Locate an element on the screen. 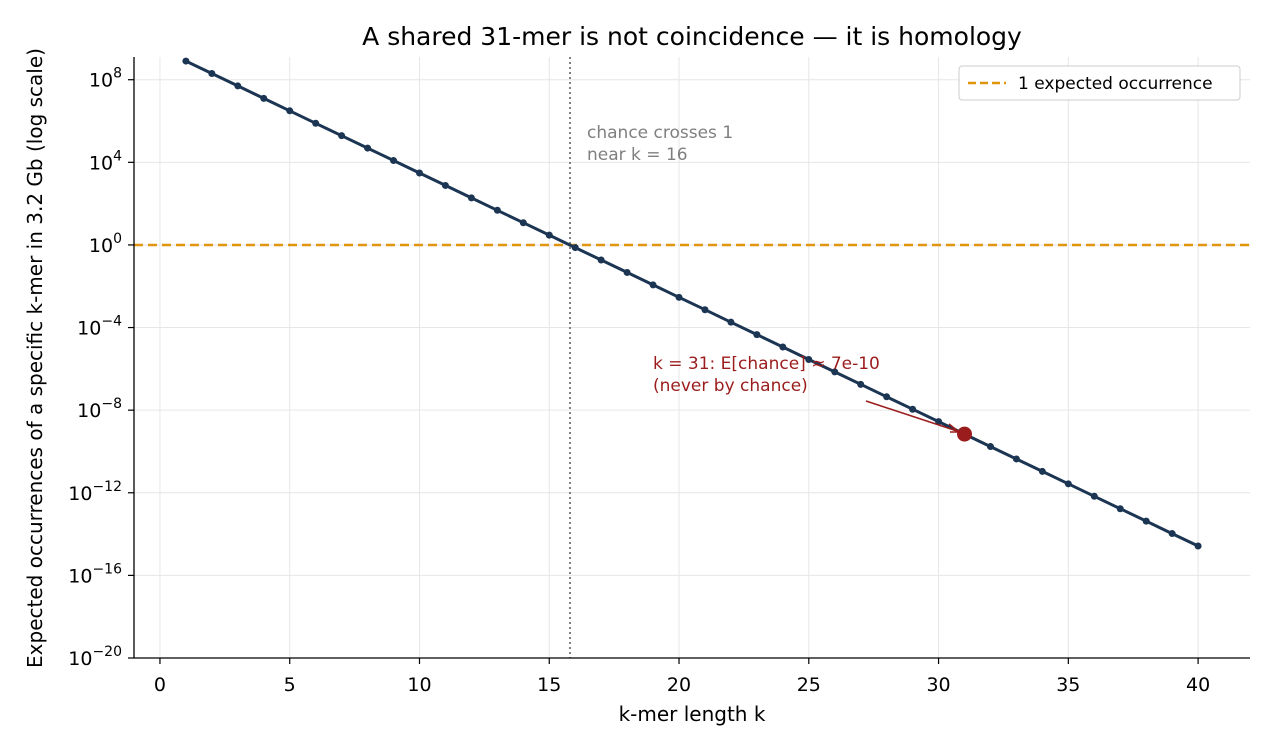  legend: 1 expected occurrence is located at coordinates (1099, 83).